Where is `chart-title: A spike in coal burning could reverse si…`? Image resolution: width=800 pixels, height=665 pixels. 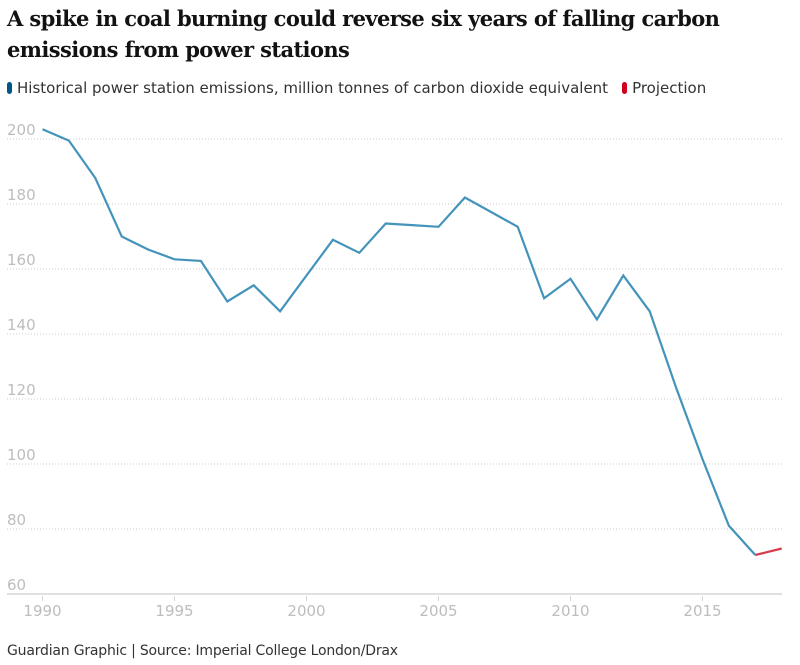
chart-title: A spike in coal burning could reverse si… is located at coordinates (363, 34).